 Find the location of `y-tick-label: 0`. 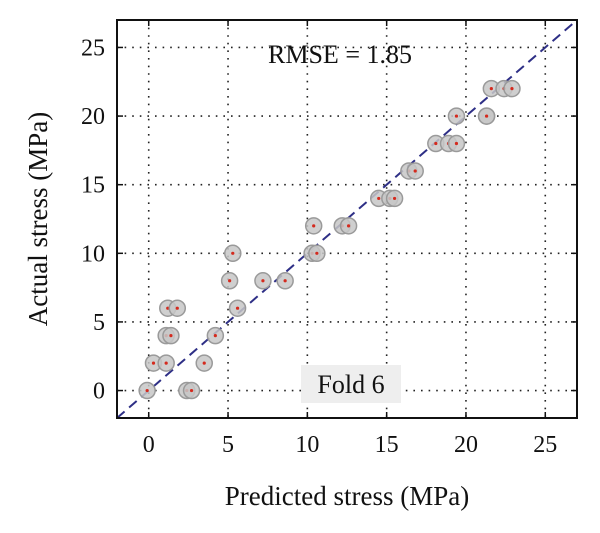

y-tick-label: 0 is located at coordinates (99, 392).